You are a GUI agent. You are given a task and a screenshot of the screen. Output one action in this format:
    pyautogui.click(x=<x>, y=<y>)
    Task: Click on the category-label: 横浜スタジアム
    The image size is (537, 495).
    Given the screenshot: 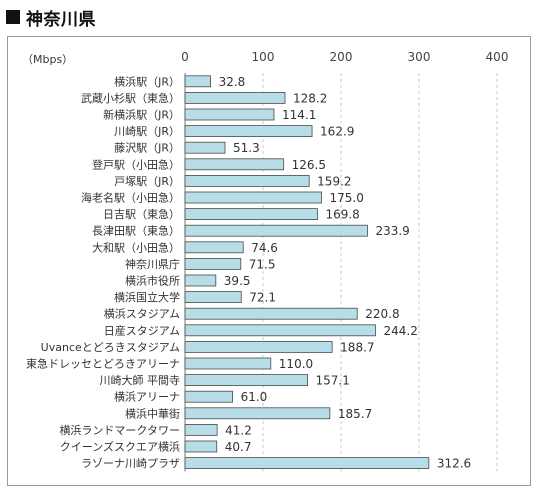 What is the action you would take?
    pyautogui.click(x=142, y=314)
    